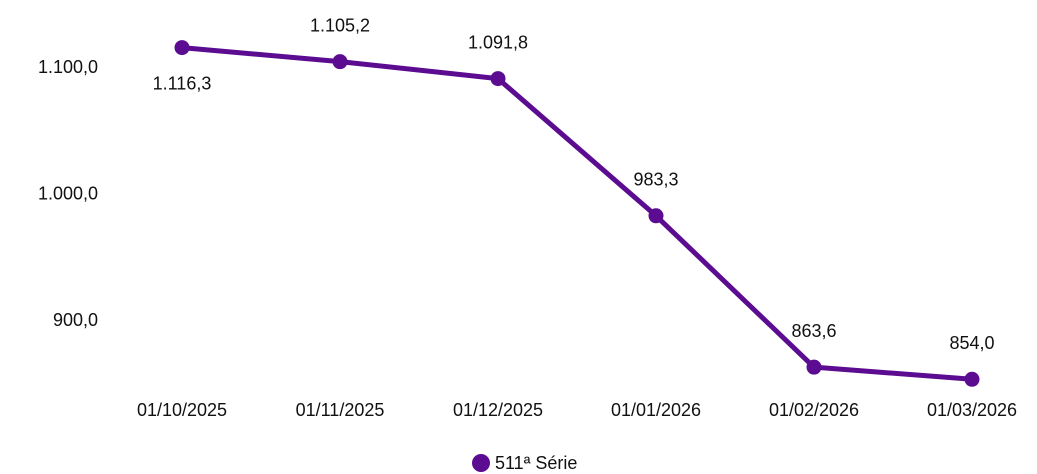  Describe the element at coordinates (340, 25) in the screenshot. I see `data-label: 1.105,2` at that location.